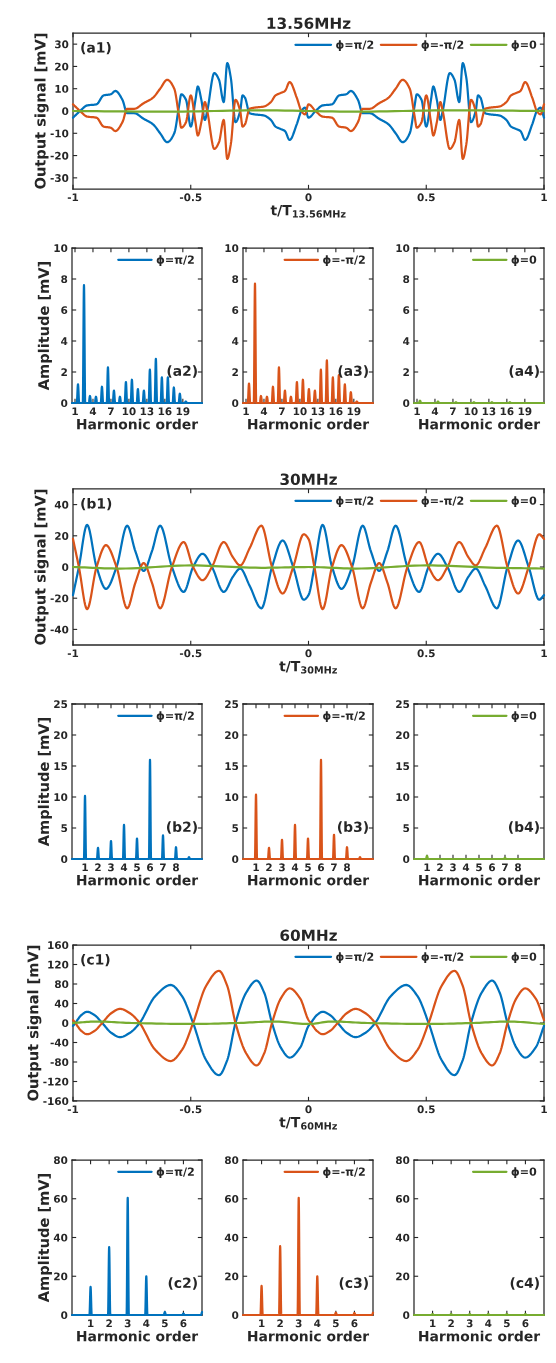 The height and width of the screenshot is (1363, 556). What do you see at coordinates (182, 371) in the screenshot?
I see `annotation: (a2)` at bounding box center [182, 371].